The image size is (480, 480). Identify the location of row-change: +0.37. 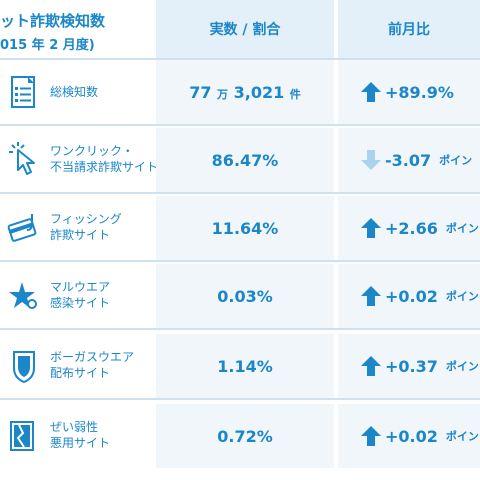
(411, 366).